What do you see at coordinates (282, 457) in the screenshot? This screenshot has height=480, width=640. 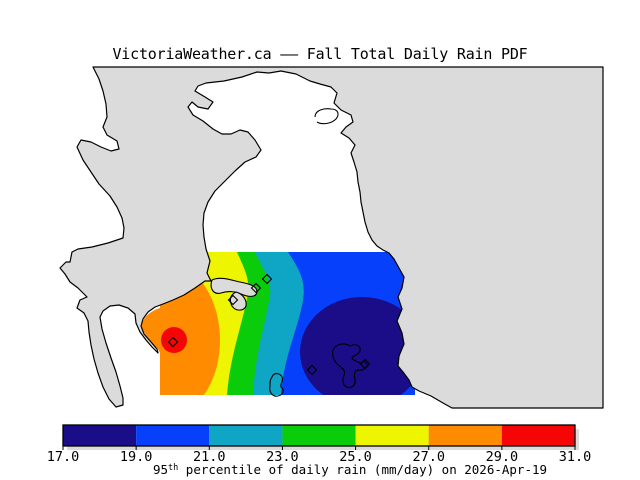 I see `colorbar-tick-label: 23.0` at bounding box center [282, 457].